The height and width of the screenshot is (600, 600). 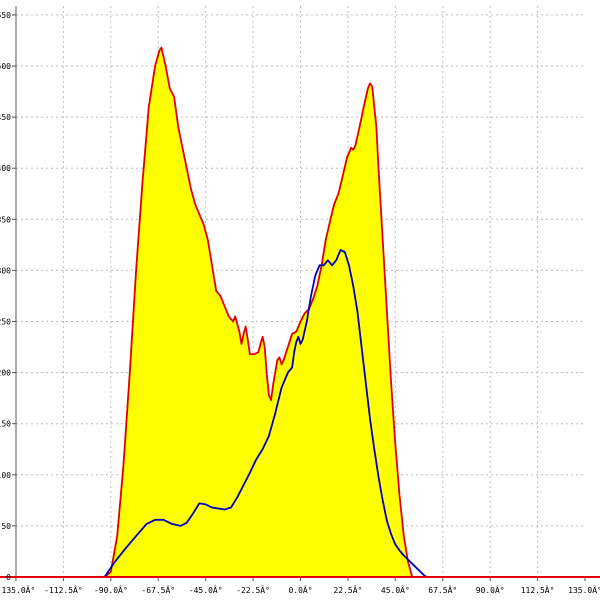 I want to click on y-tick-label: 250, so click(x=5, y=322).